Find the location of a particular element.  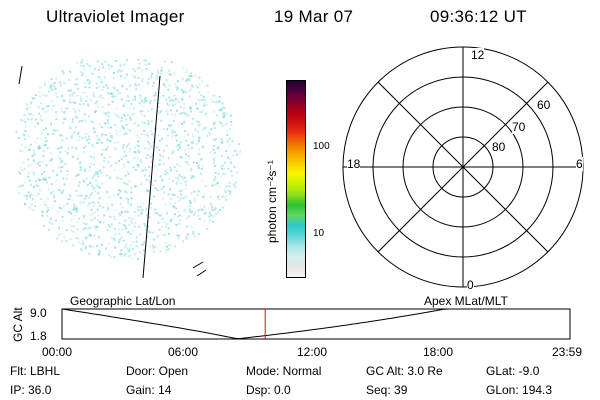

footer-filter: Flt: LBHL is located at coordinates (35, 371).